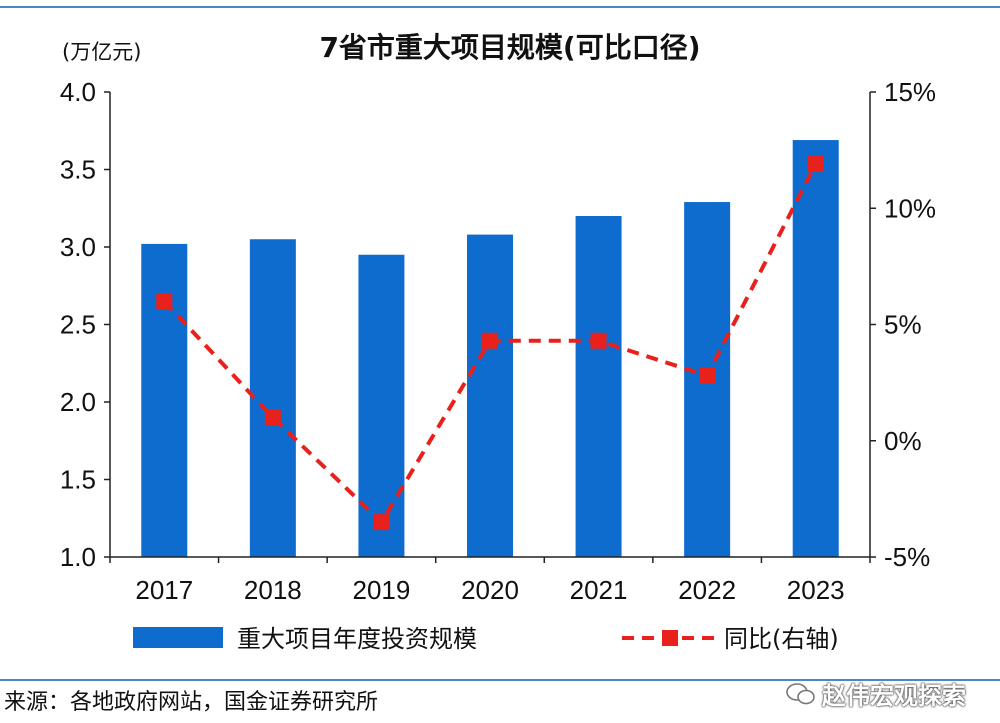 This screenshot has height=723, width=1000. What do you see at coordinates (707, 590) in the screenshot?
I see `x-tick-label: 2022` at bounding box center [707, 590].